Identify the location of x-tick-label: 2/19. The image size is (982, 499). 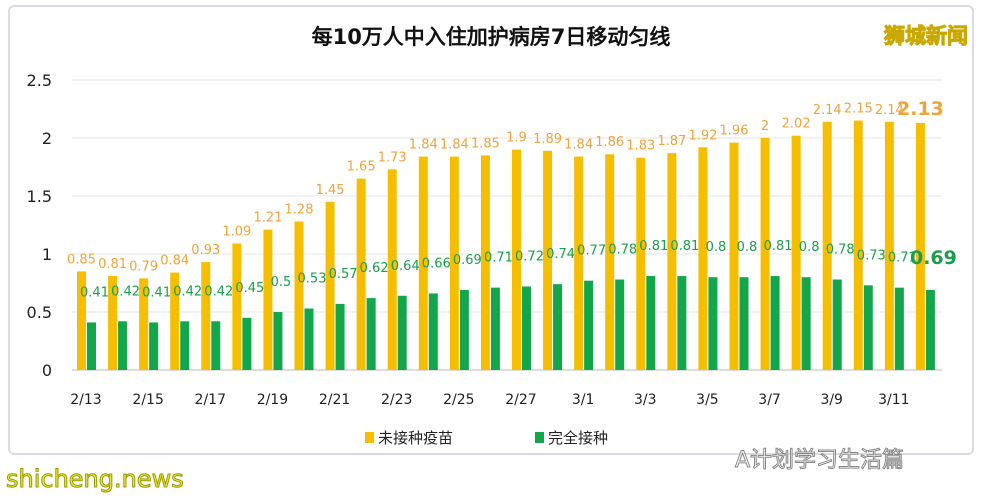
(272, 400).